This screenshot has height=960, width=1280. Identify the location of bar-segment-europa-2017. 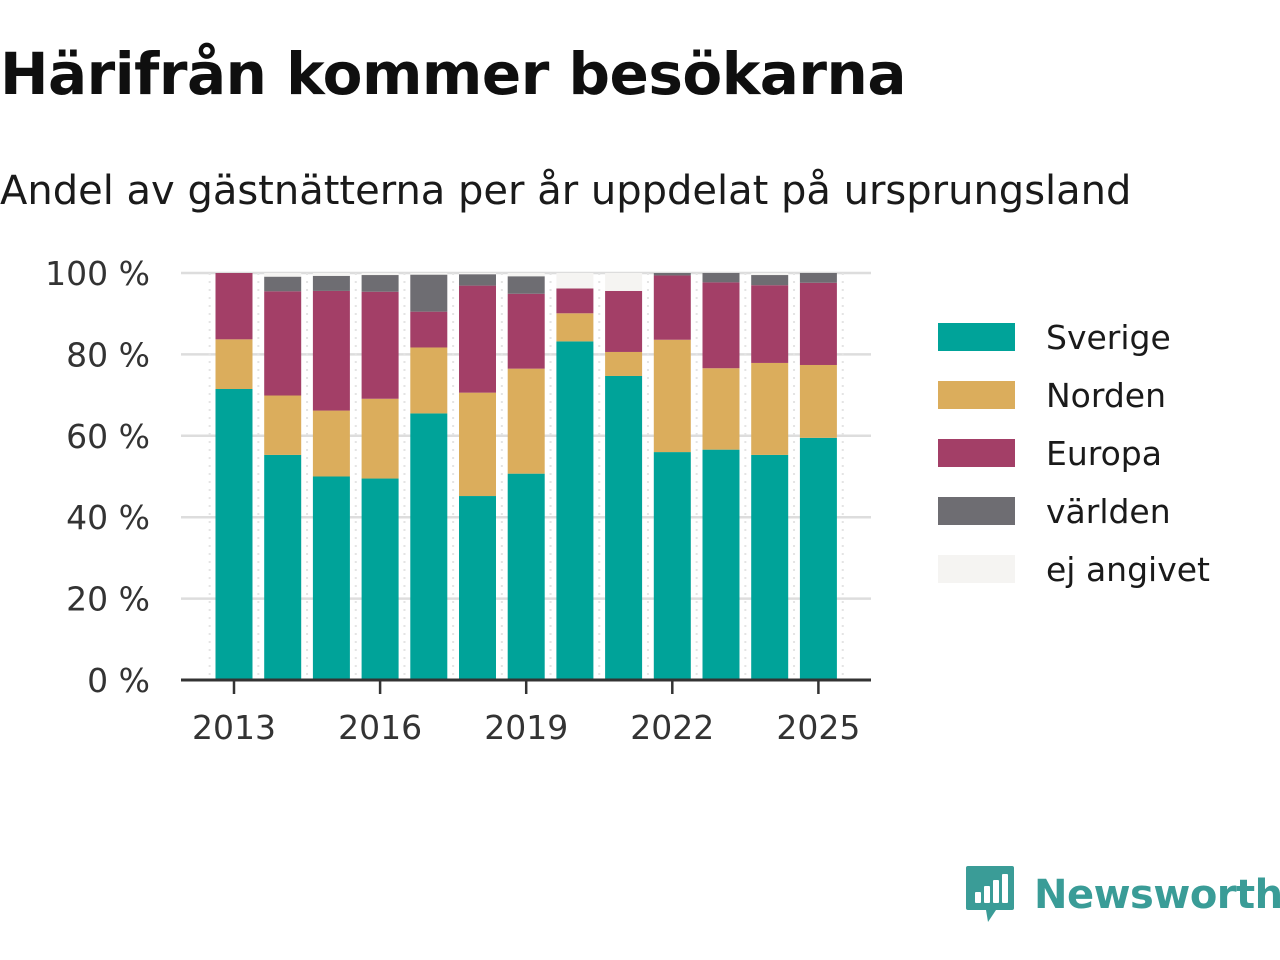
(429, 329).